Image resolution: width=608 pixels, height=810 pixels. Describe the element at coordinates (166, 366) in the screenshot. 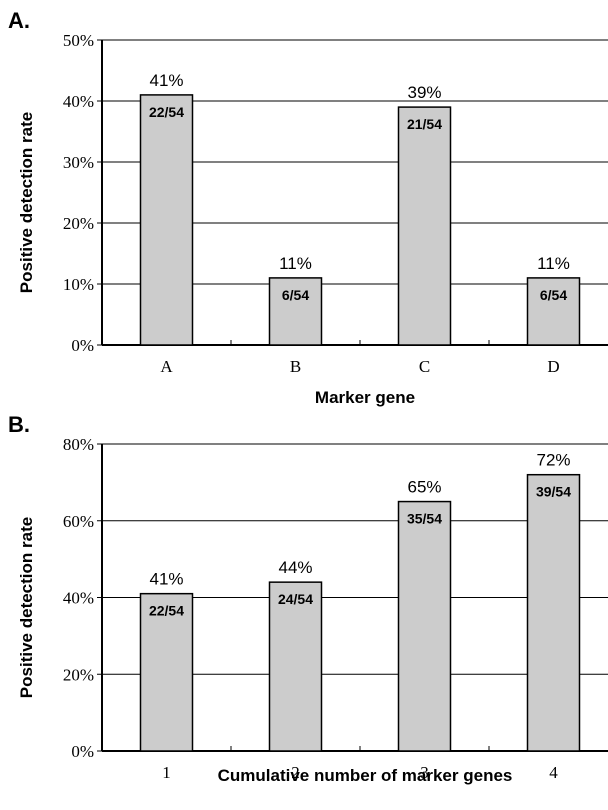

I see `x-tick-label: A` at that location.